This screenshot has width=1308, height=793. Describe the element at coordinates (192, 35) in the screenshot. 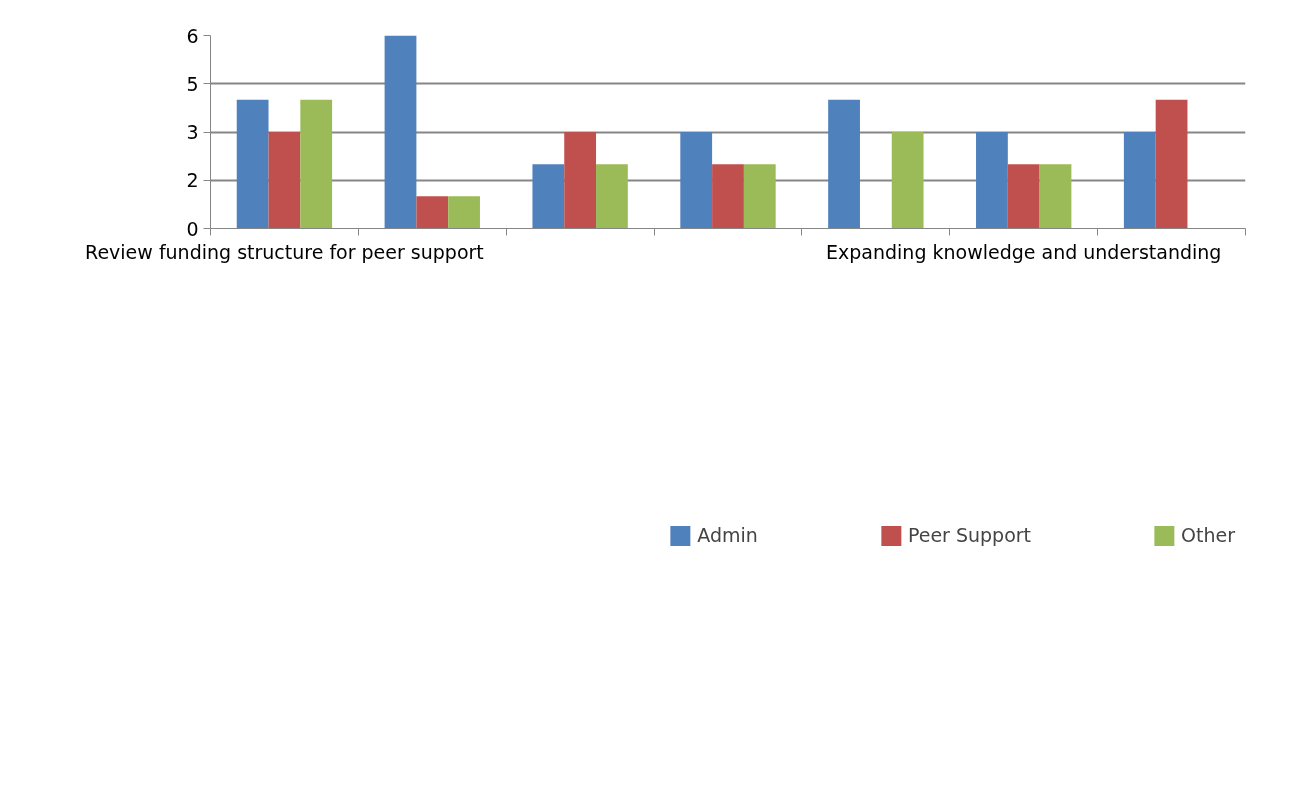

I see `y-tick-label: 6` at that location.